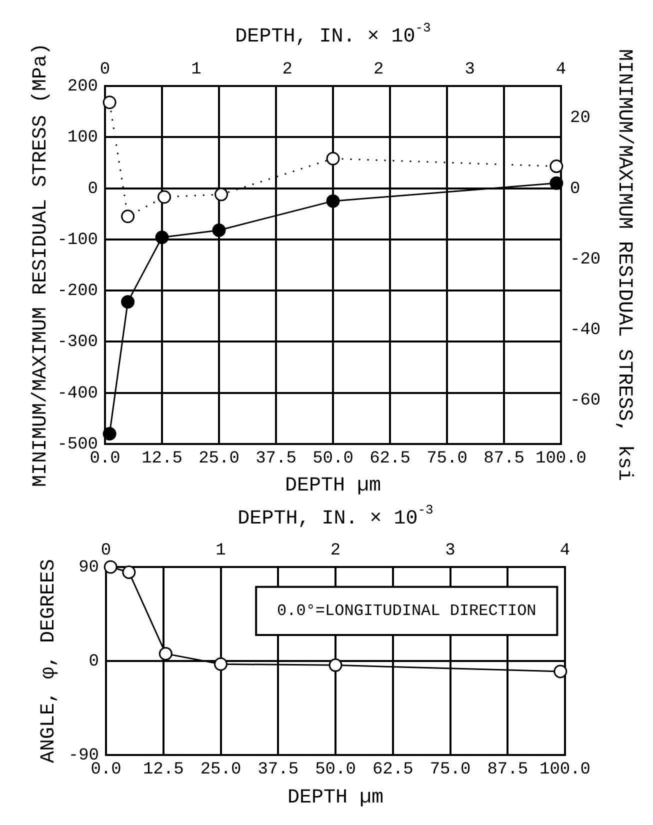 The image size is (653, 825). What do you see at coordinates (106, 550) in the screenshot?
I see `x2-tick-label: 0` at bounding box center [106, 550].